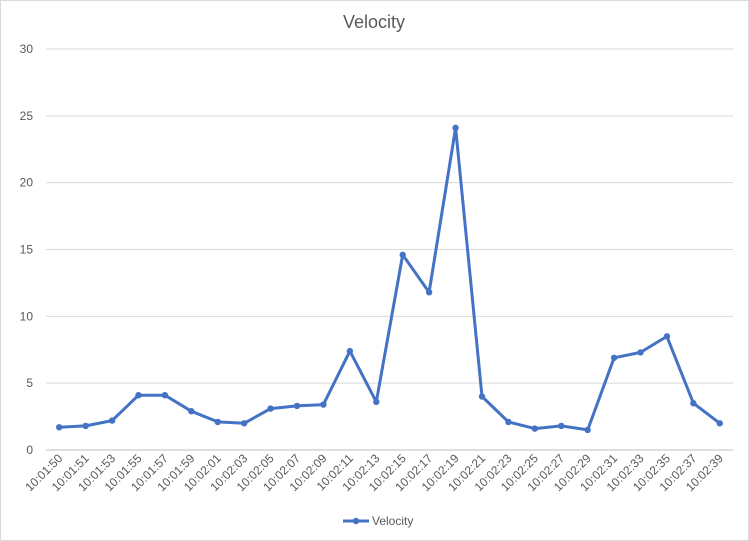  I want to click on y-tick-label: 10, so click(27, 316).